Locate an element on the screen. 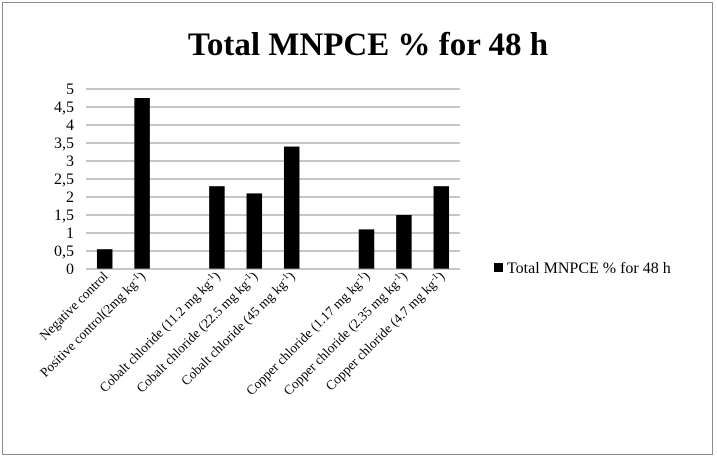 This screenshot has height=459, width=717. y-axis-ticks: 00,511,522,533,544,55 is located at coordinates (64, 179).